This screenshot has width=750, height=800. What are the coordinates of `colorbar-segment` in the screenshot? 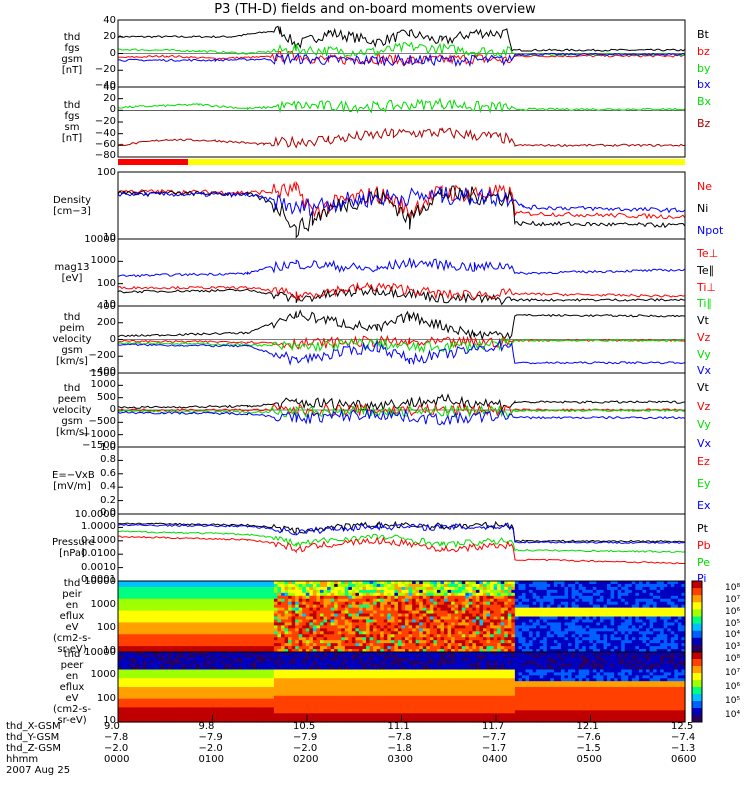 It's located at (697, 620).